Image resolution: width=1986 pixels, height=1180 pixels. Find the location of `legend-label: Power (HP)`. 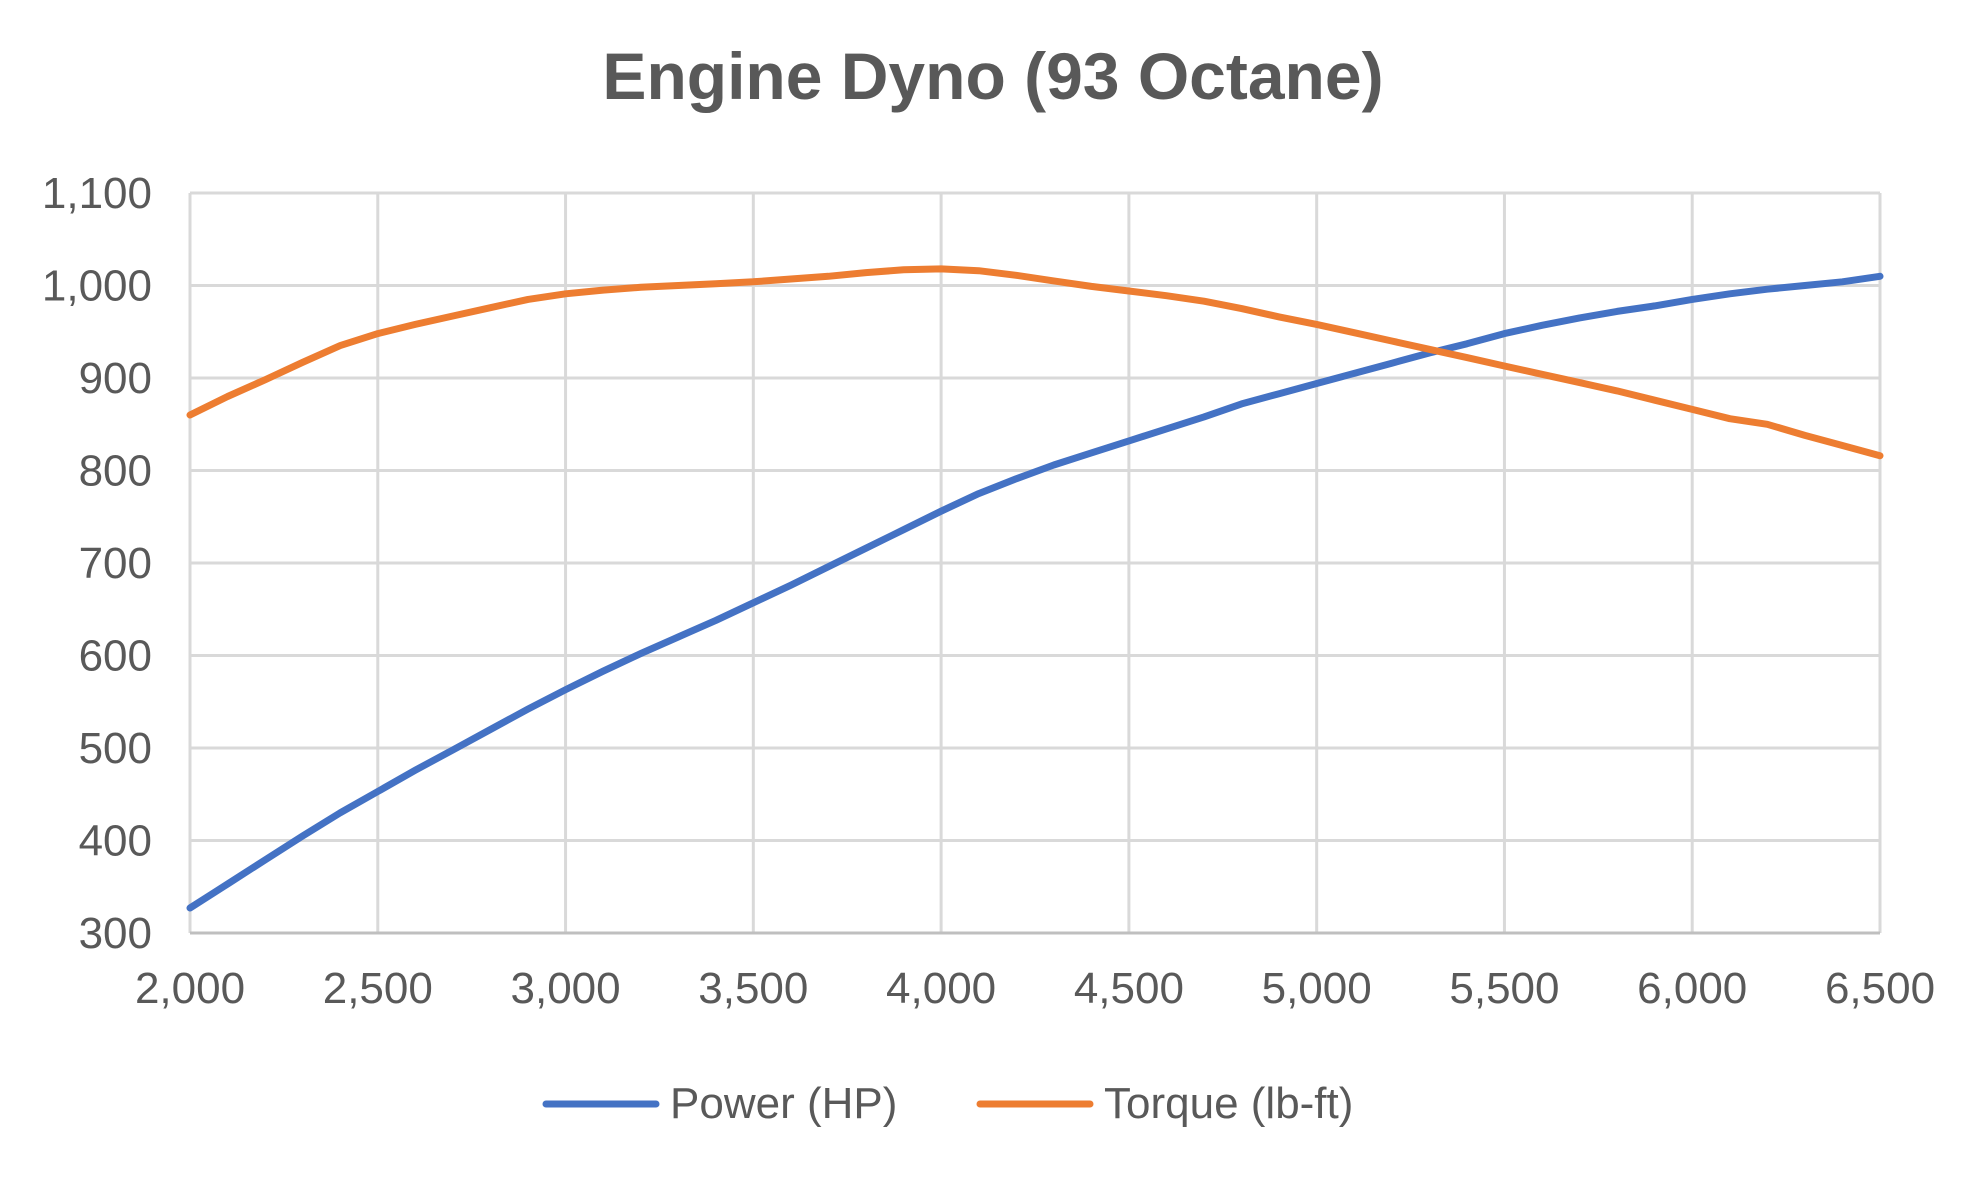

legend-label: Power (HP) is located at coordinates (783, 1103).